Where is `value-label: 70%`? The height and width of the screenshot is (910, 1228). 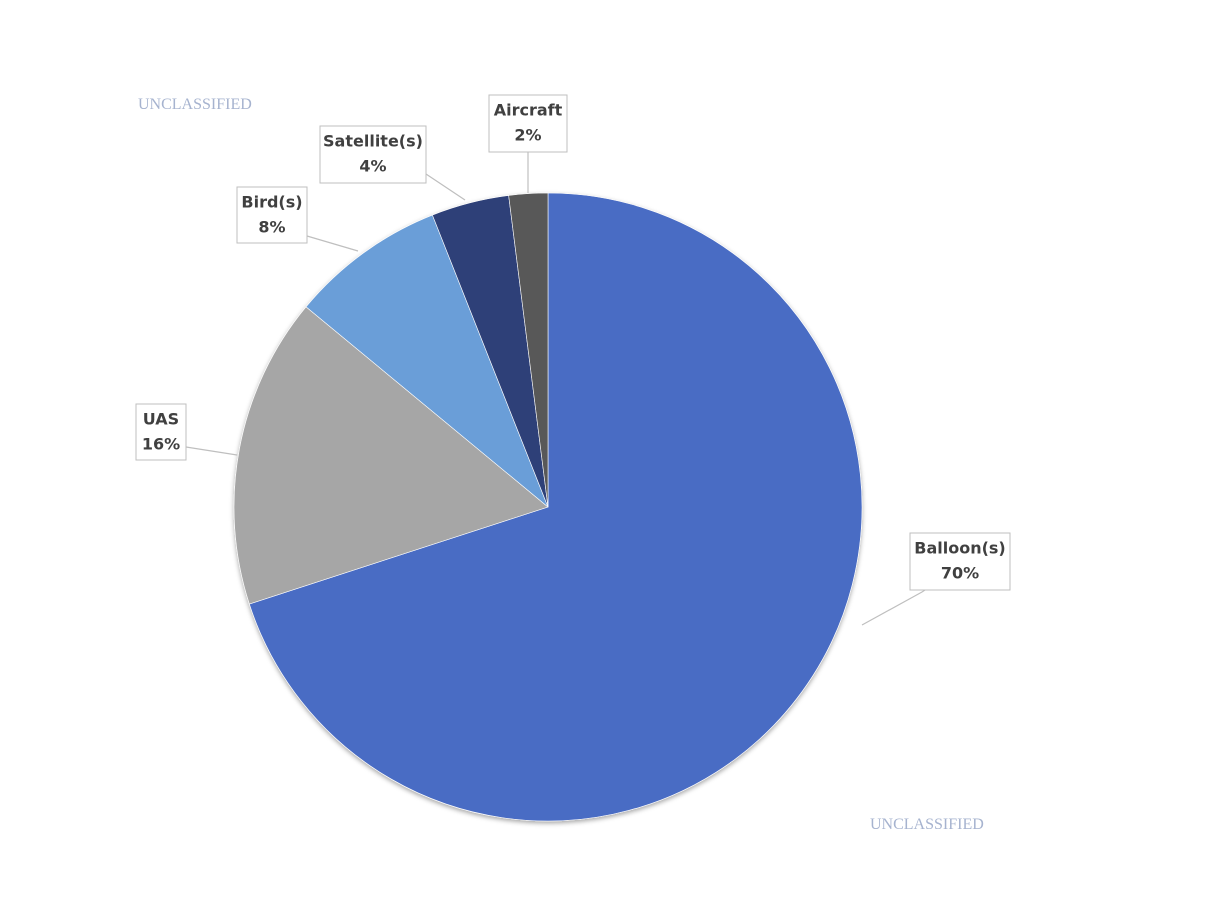 value-label: 70% is located at coordinates (960, 573).